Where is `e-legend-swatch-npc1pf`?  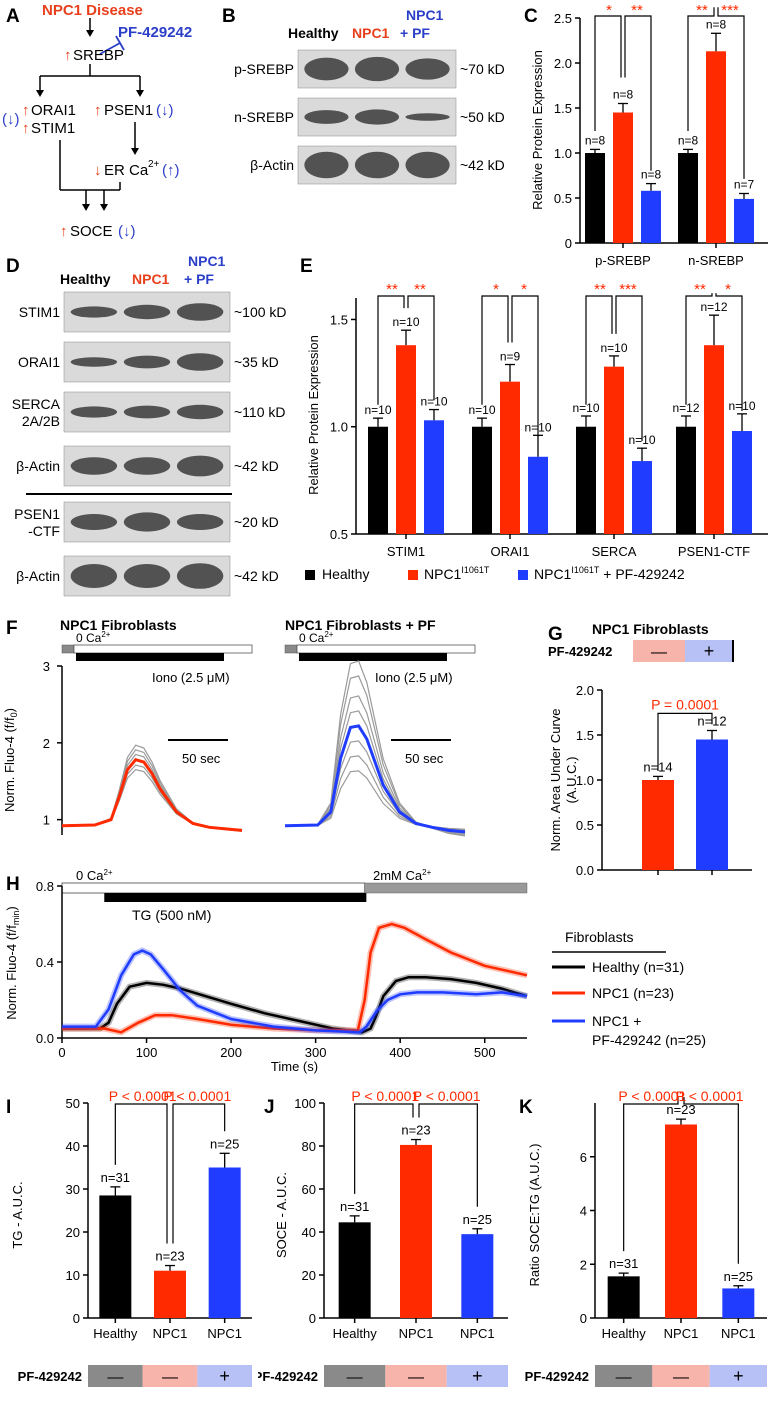
e-legend-swatch-npc1pf is located at coordinates (523, 575).